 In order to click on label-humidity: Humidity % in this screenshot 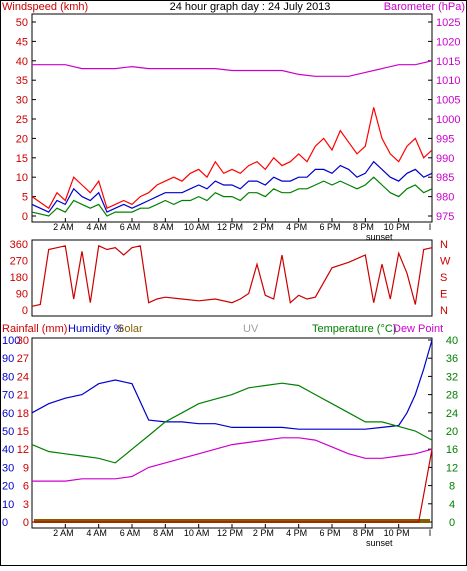, I will do `click(96, 329)`.